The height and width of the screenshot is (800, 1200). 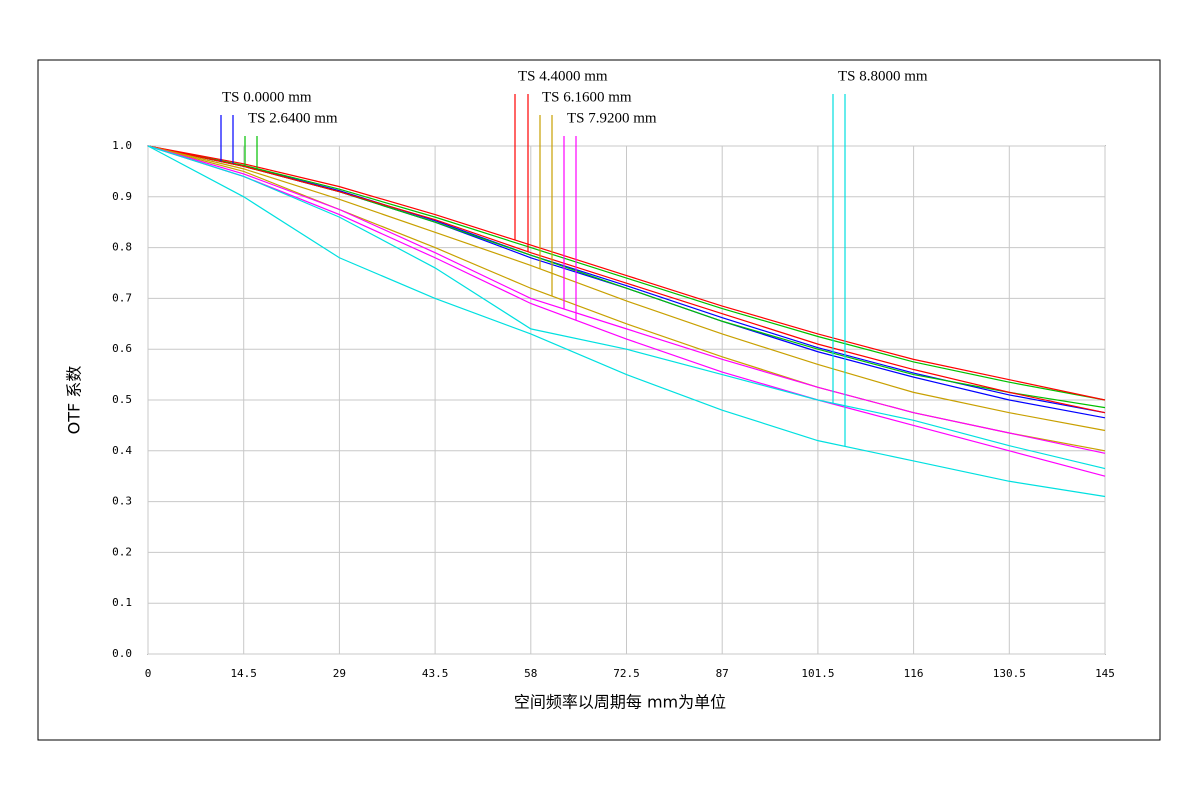 I want to click on x-tick-label: 14.5, so click(x=243, y=673).